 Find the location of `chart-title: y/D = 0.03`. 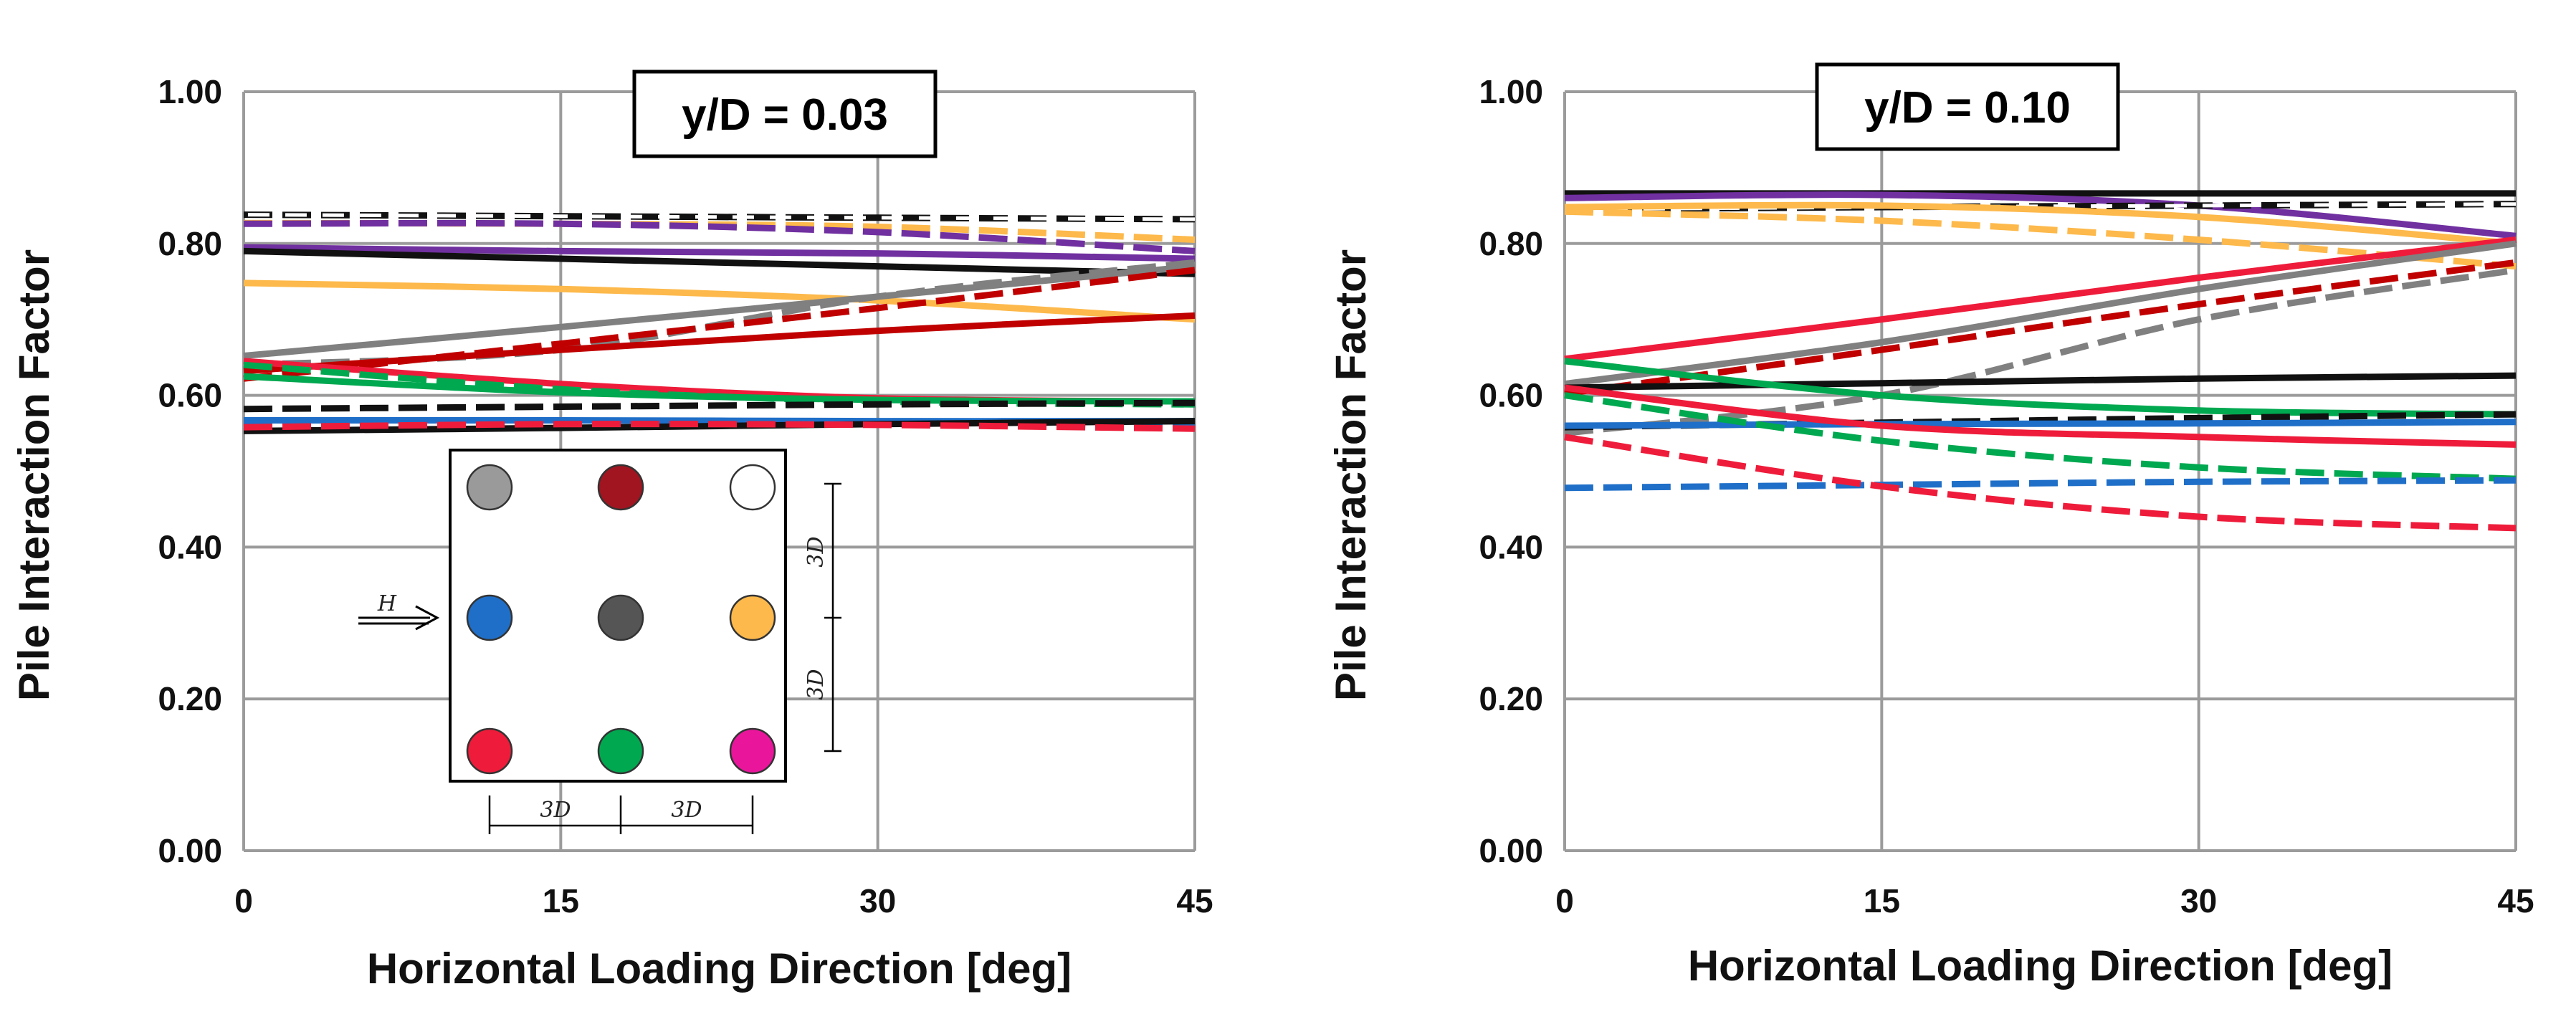

chart-title: y/D = 0.03 is located at coordinates (785, 115).